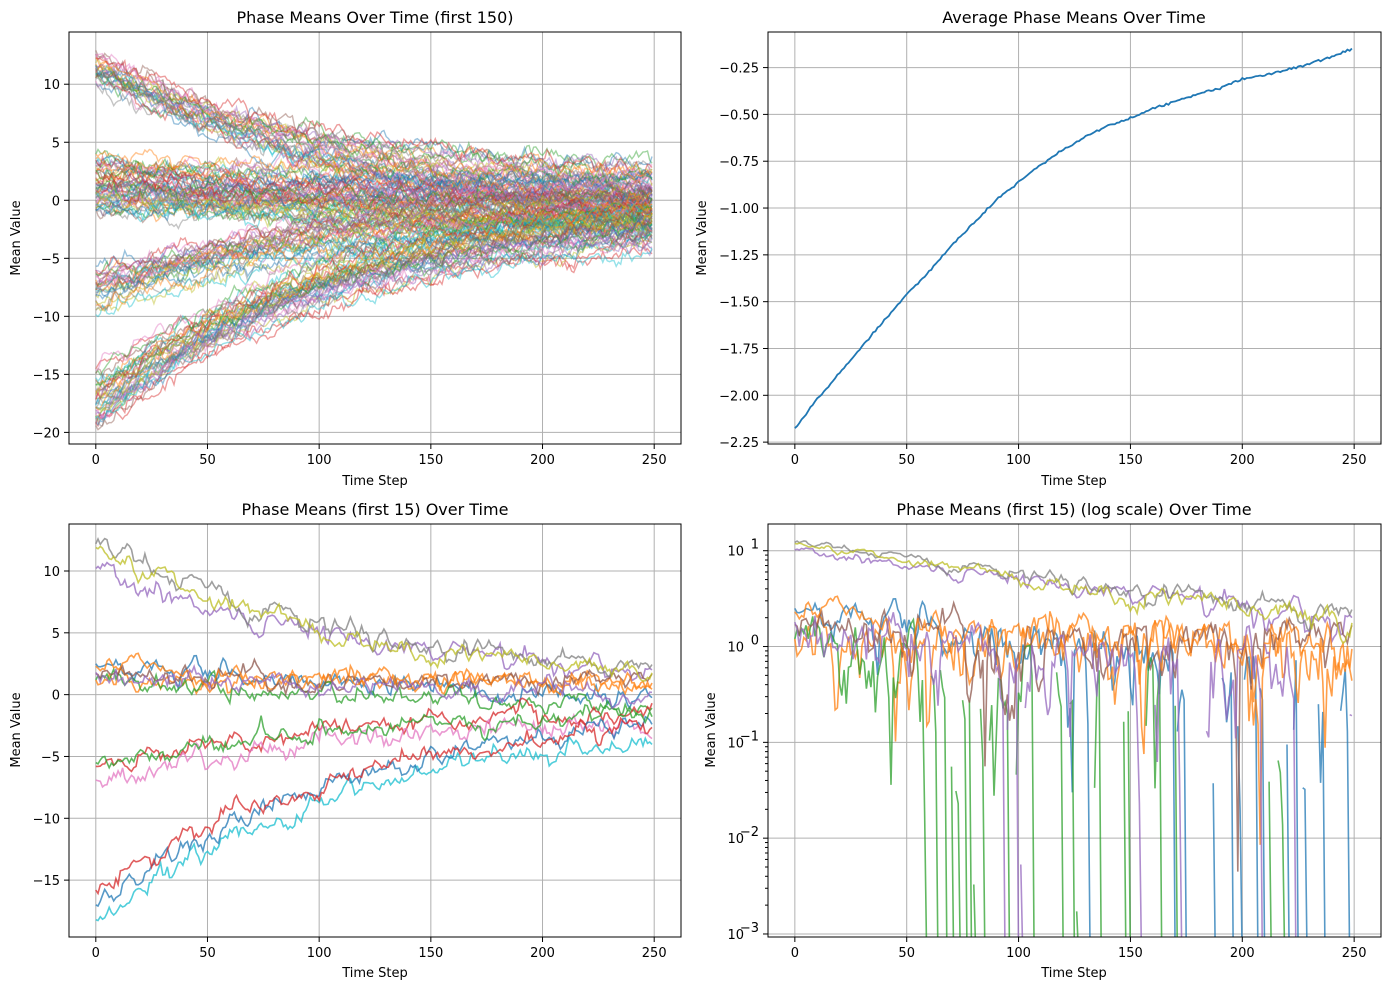 Image resolution: width=1389 pixels, height=990 pixels. What do you see at coordinates (747, 740) in the screenshot?
I see `y-ticks: 10 110 010−110−210−3` at bounding box center [747, 740].